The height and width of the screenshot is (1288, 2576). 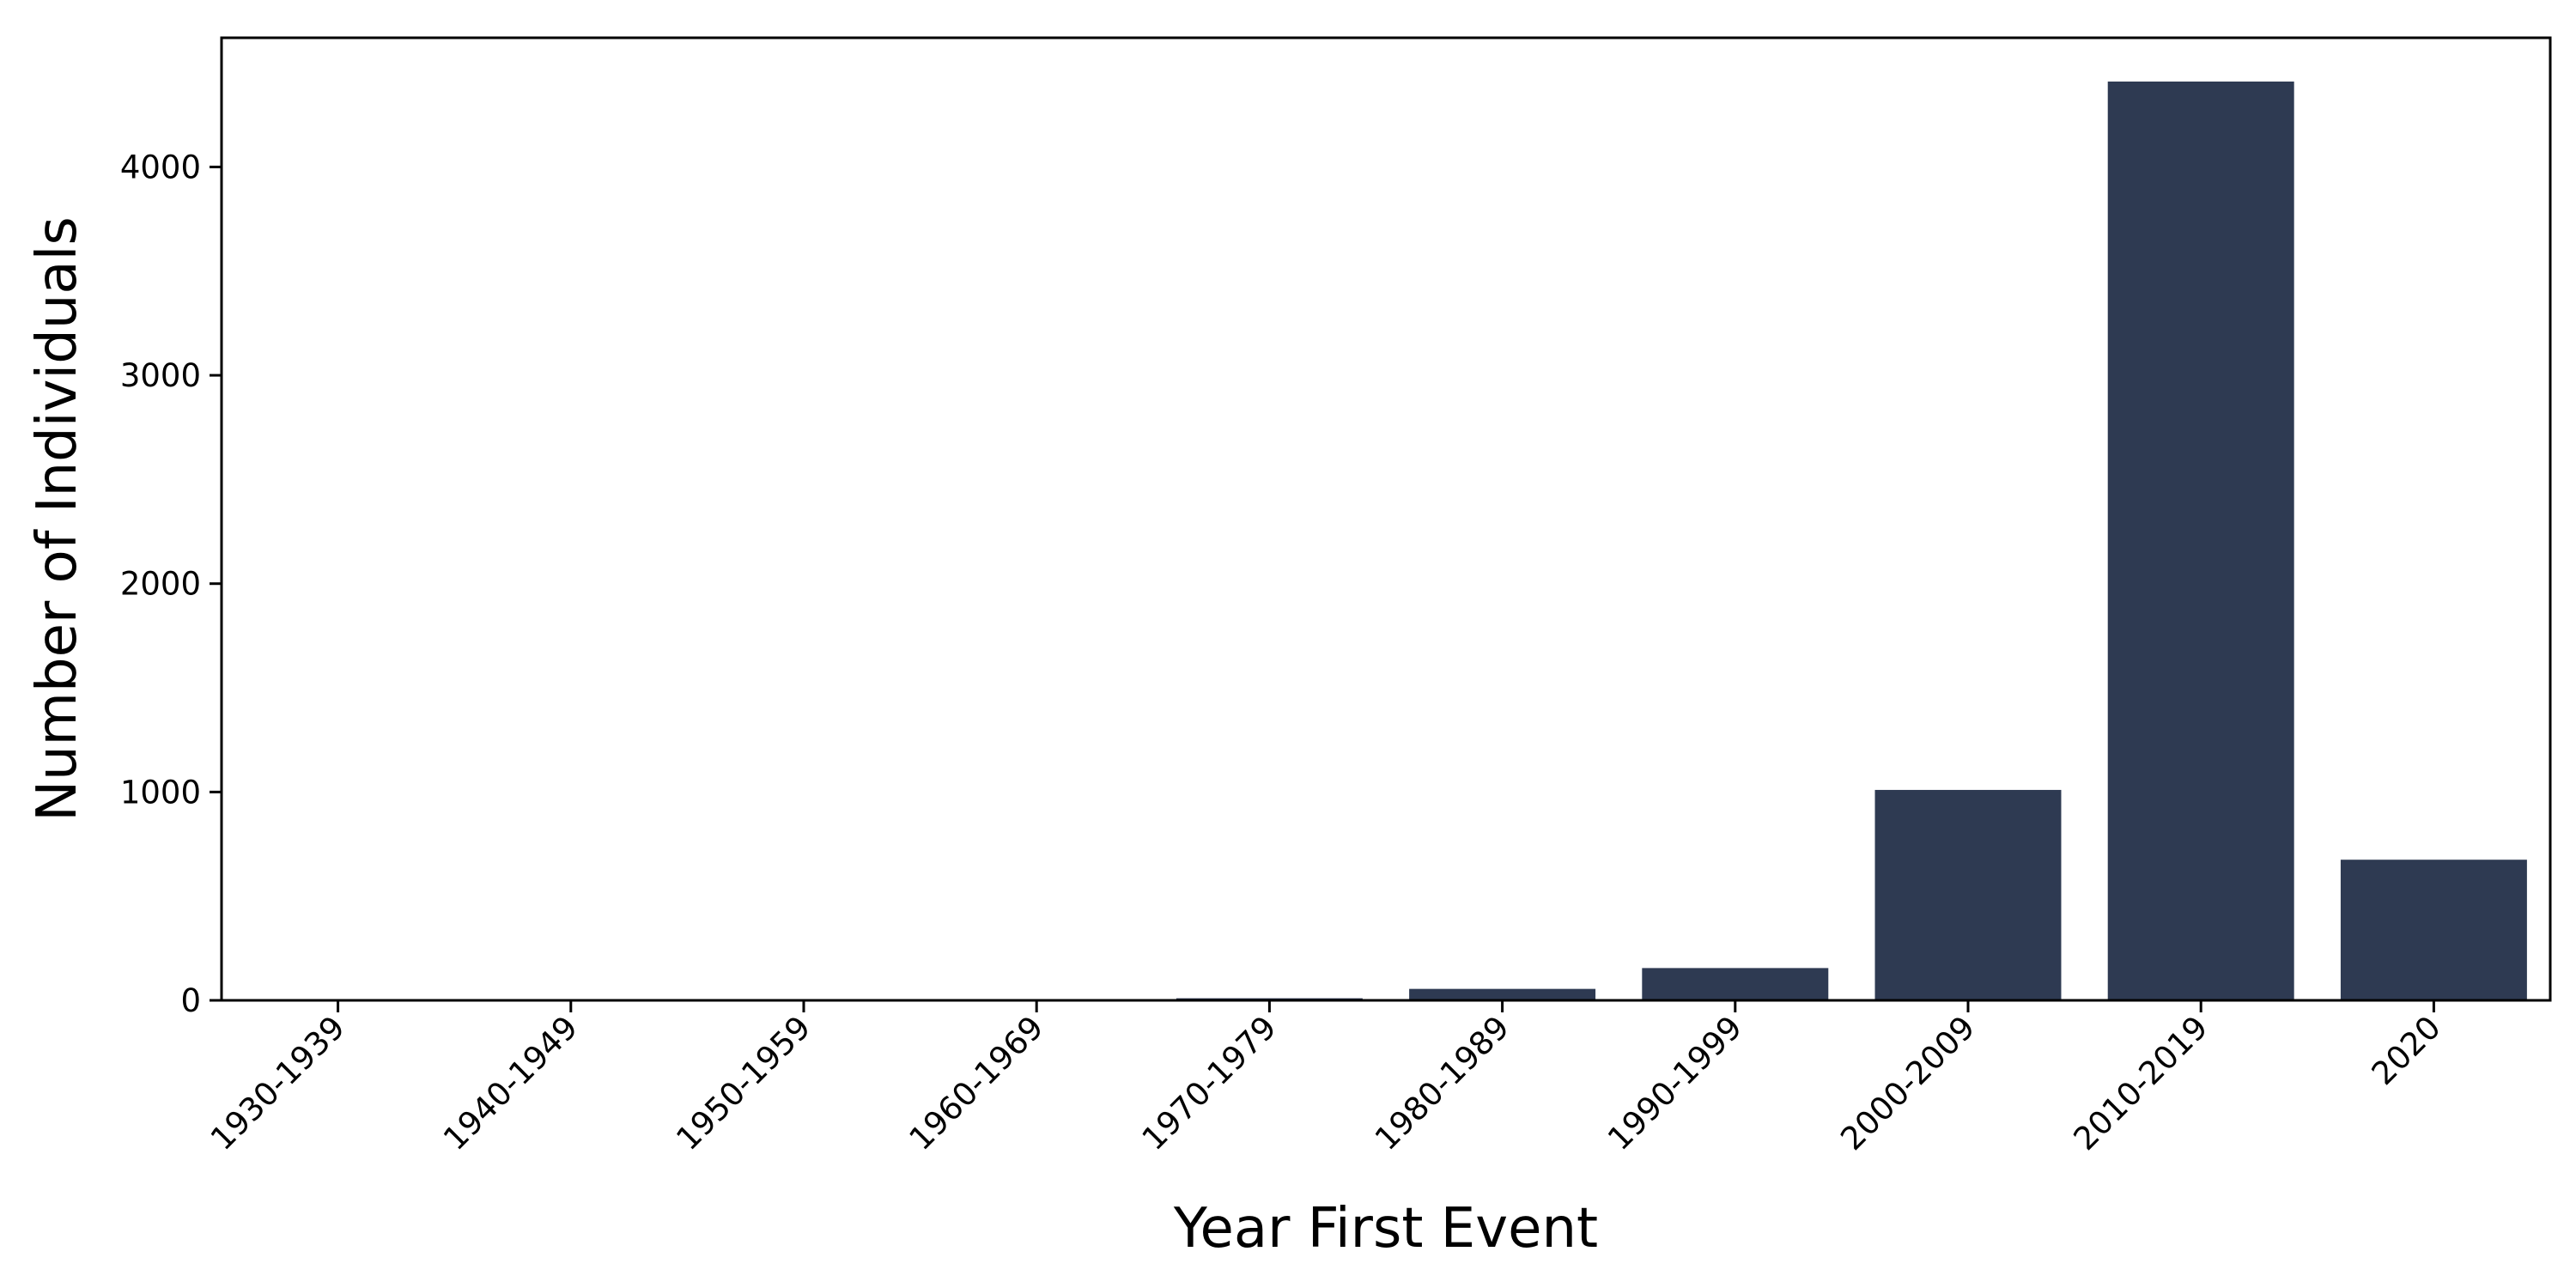 What do you see at coordinates (1442, 1083) in the screenshot?
I see `x-tick-label: 1980-1989` at bounding box center [1442, 1083].